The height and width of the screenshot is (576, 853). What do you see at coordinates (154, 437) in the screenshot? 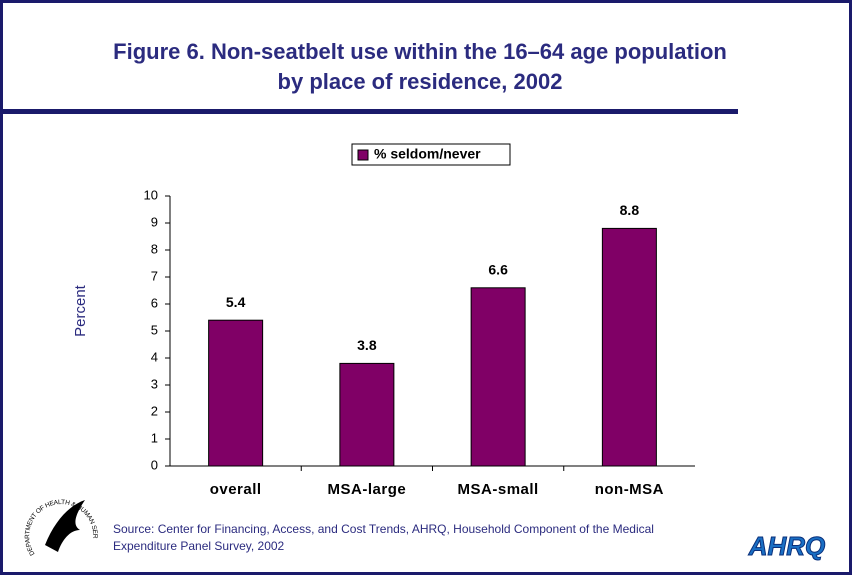
I see `y-tick-label: 1` at bounding box center [154, 437].